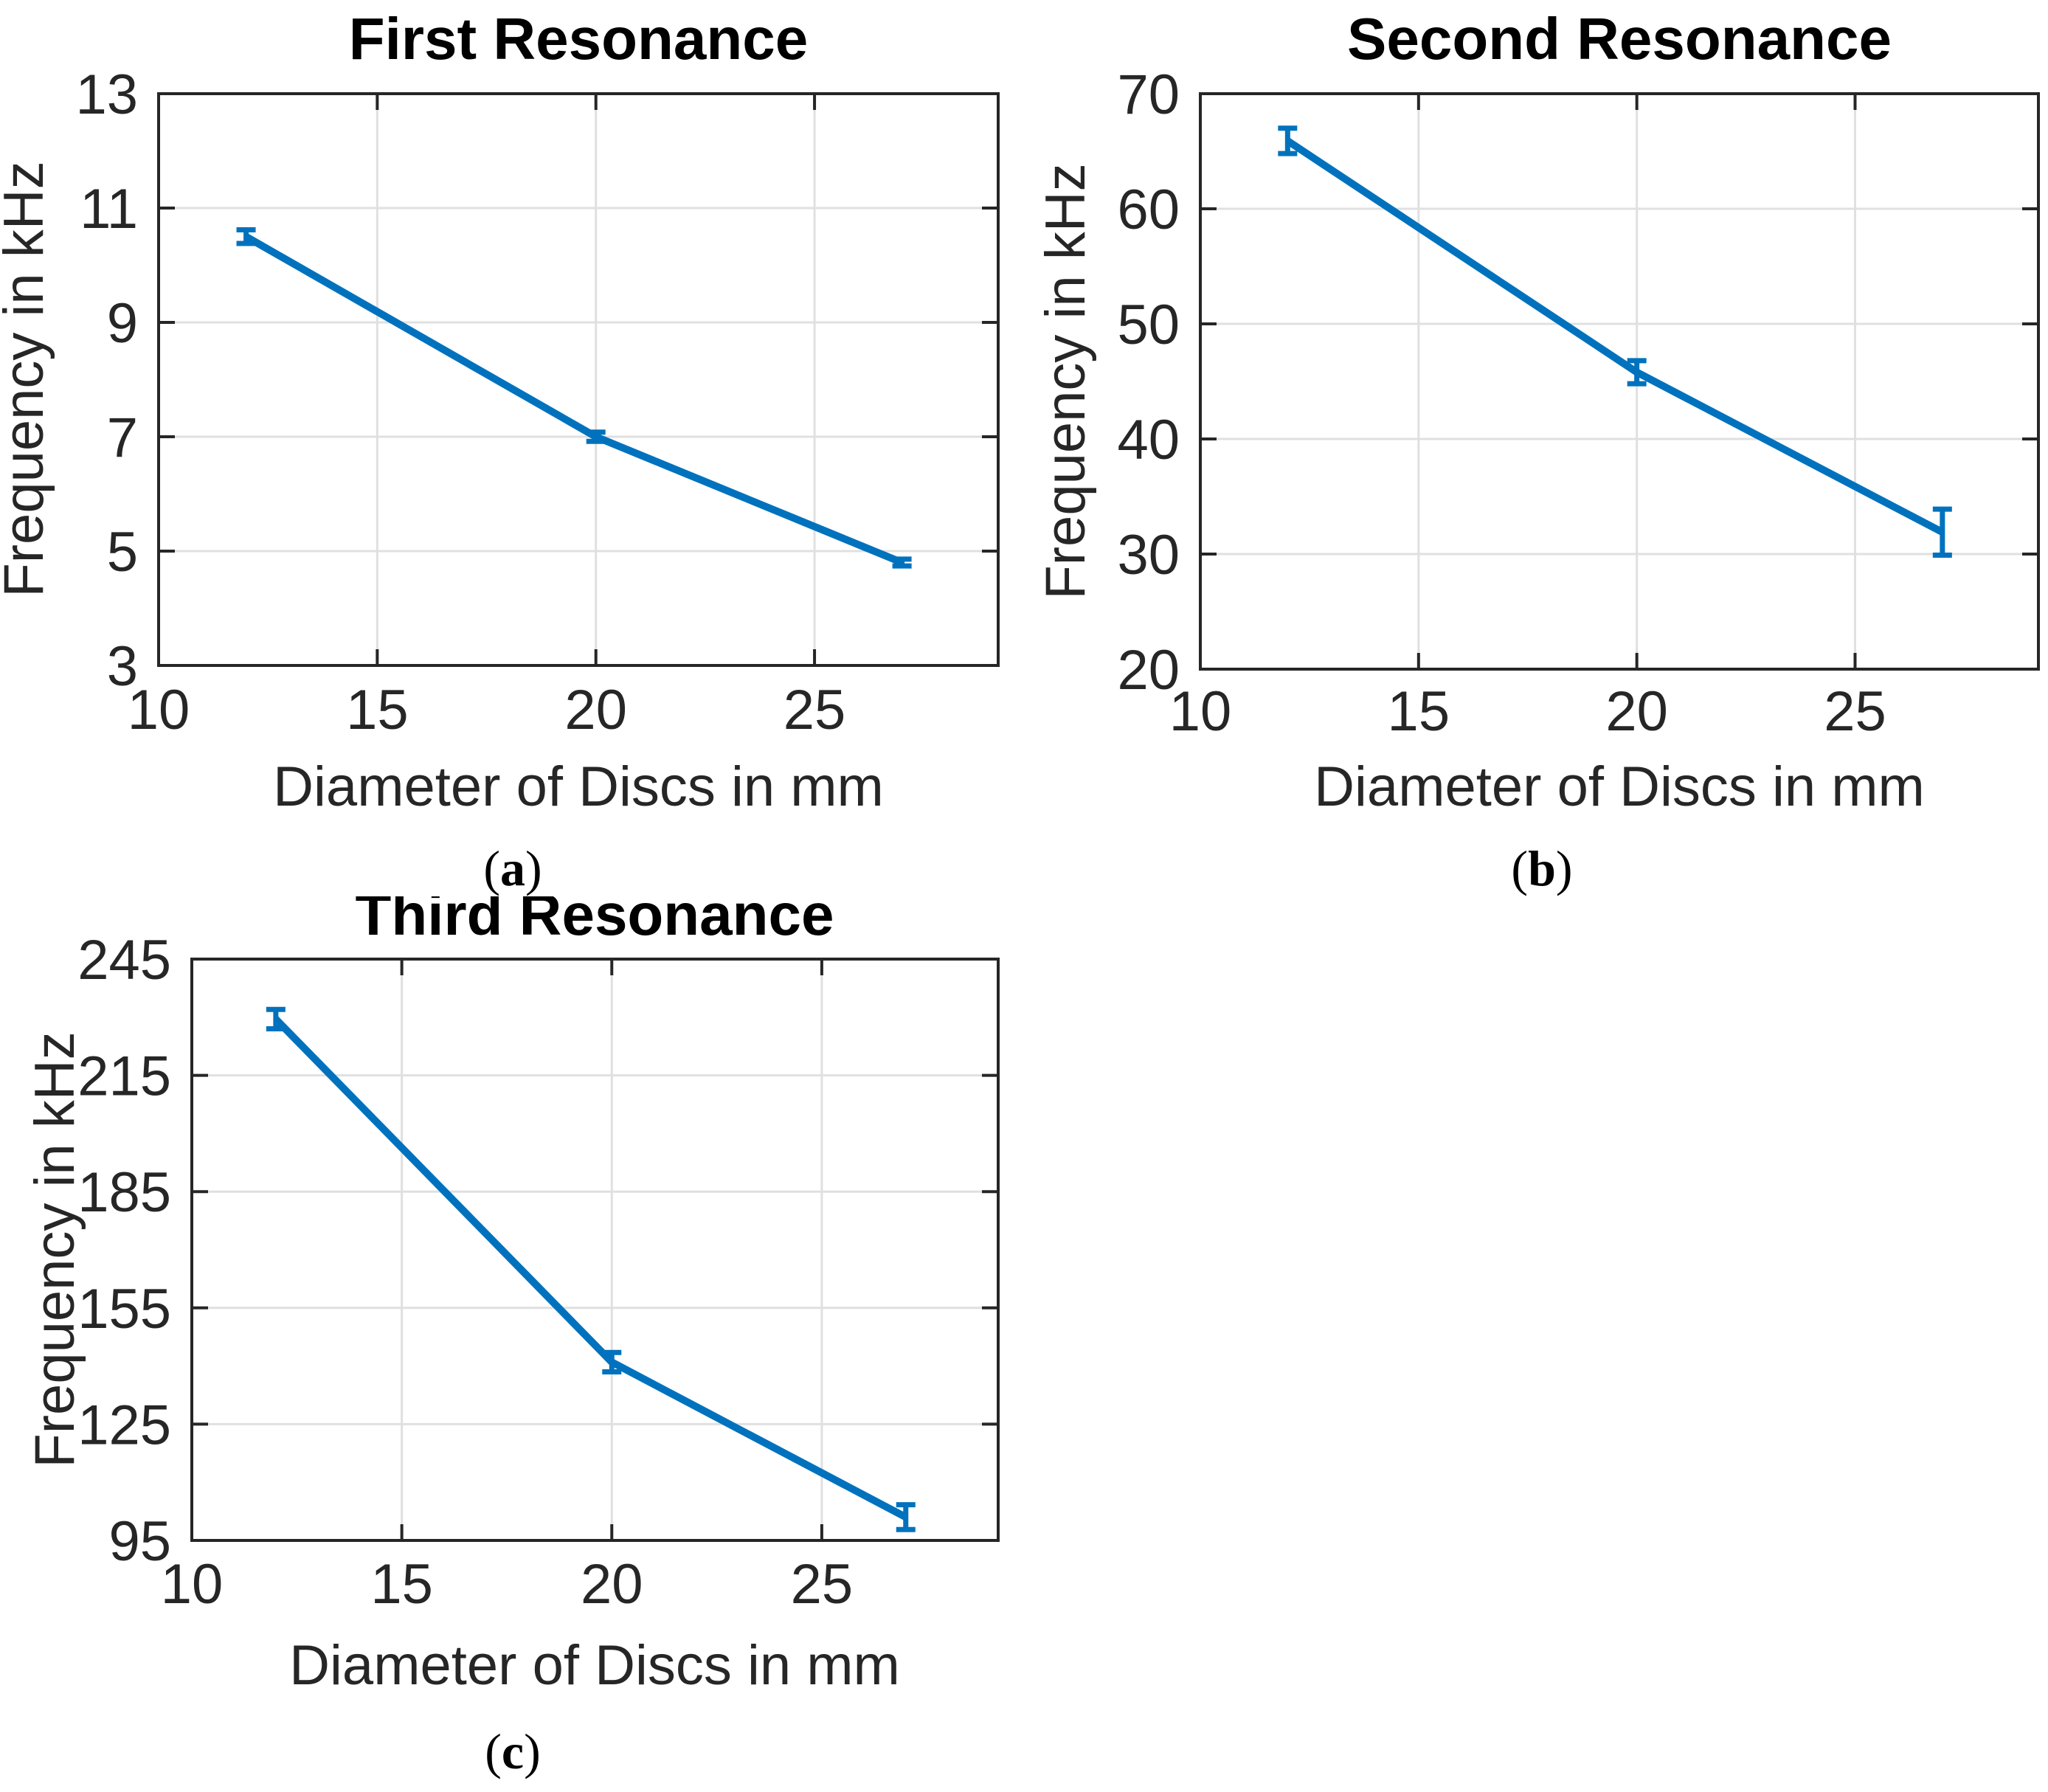 This screenshot has height=1792, width=2048. What do you see at coordinates (1619, 39) in the screenshot?
I see `chart-title-b: Second Resonance` at bounding box center [1619, 39].